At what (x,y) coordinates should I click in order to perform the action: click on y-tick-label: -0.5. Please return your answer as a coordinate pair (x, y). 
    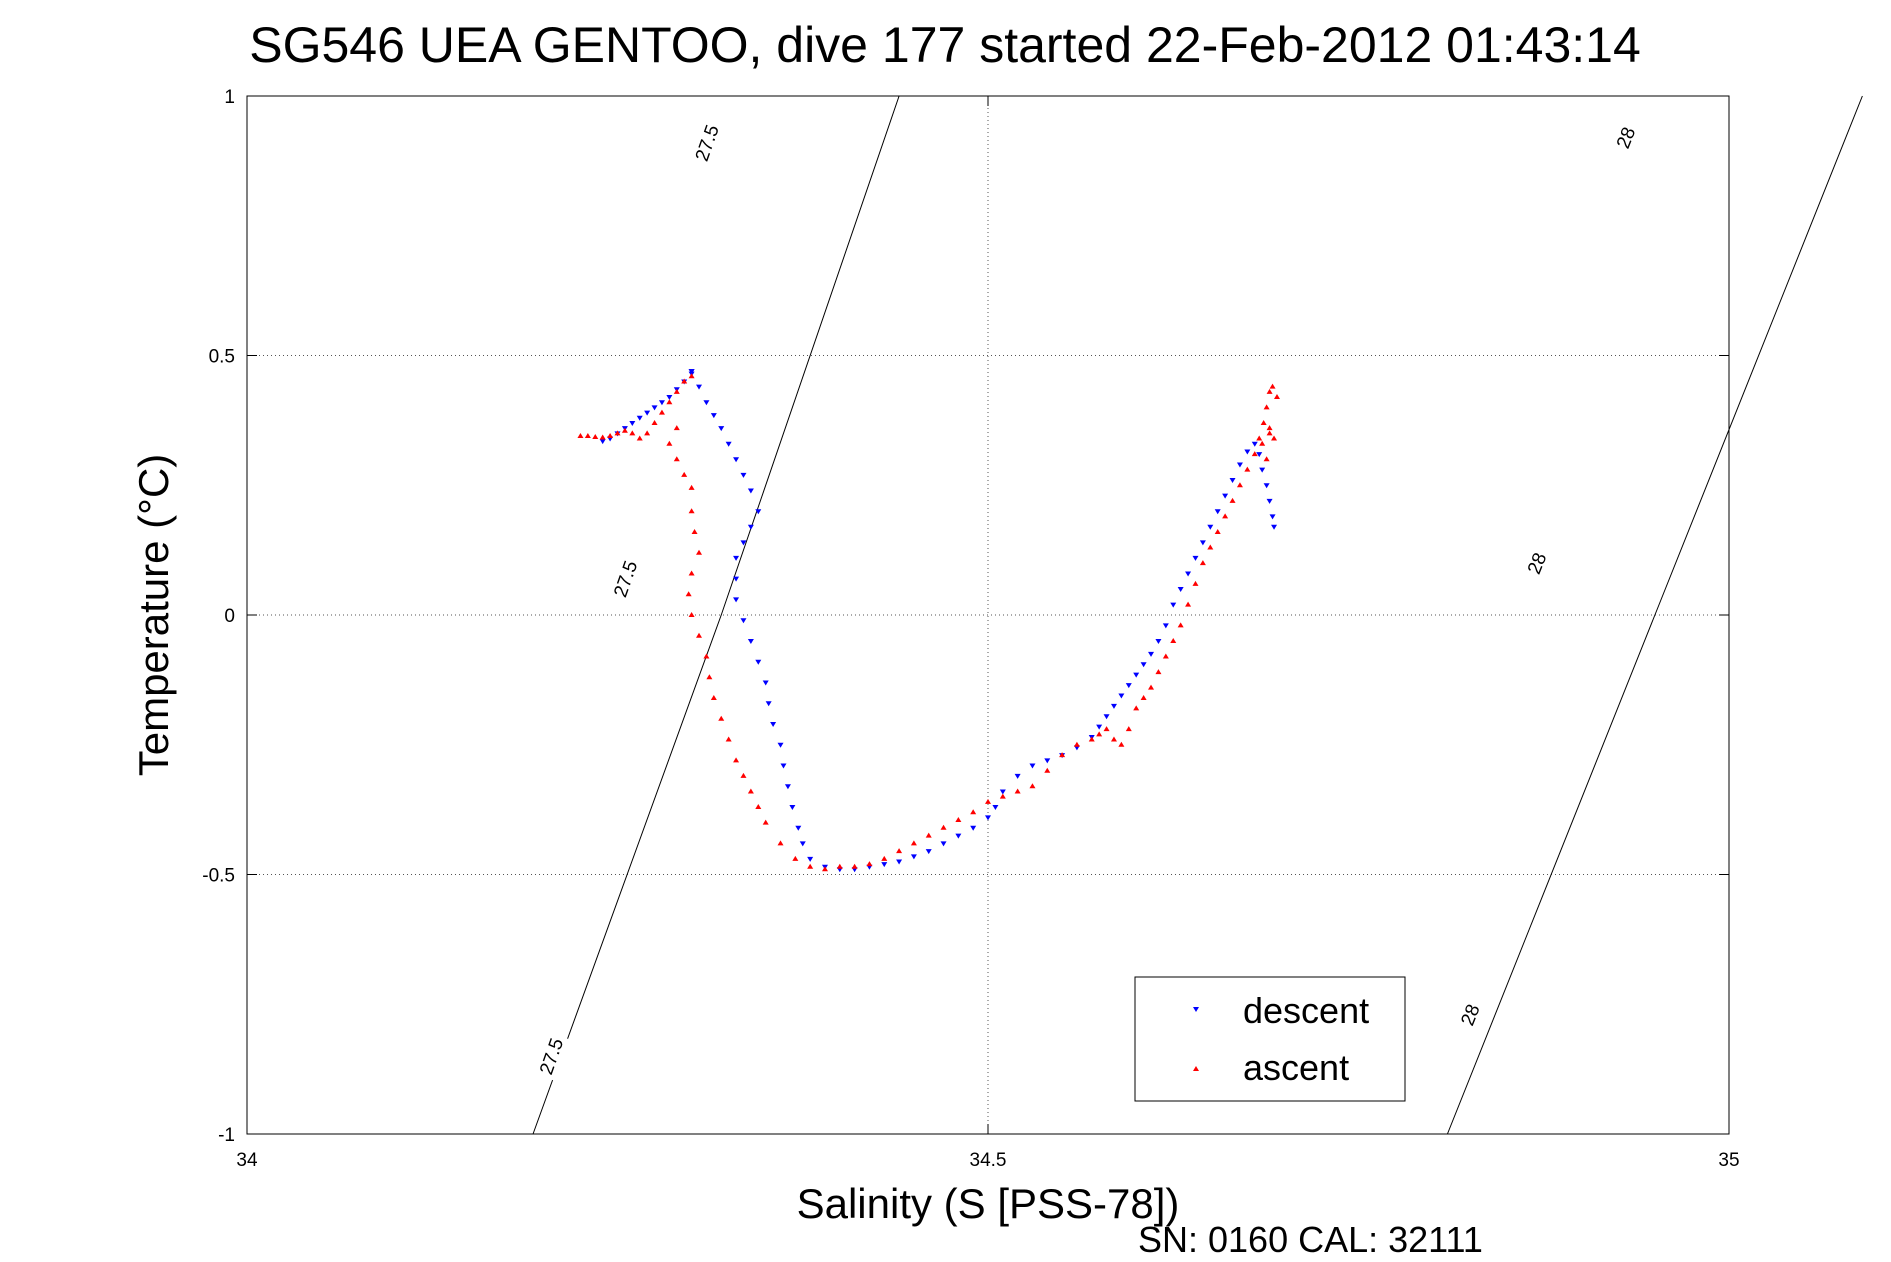
    Looking at the image, I should click on (218, 876).